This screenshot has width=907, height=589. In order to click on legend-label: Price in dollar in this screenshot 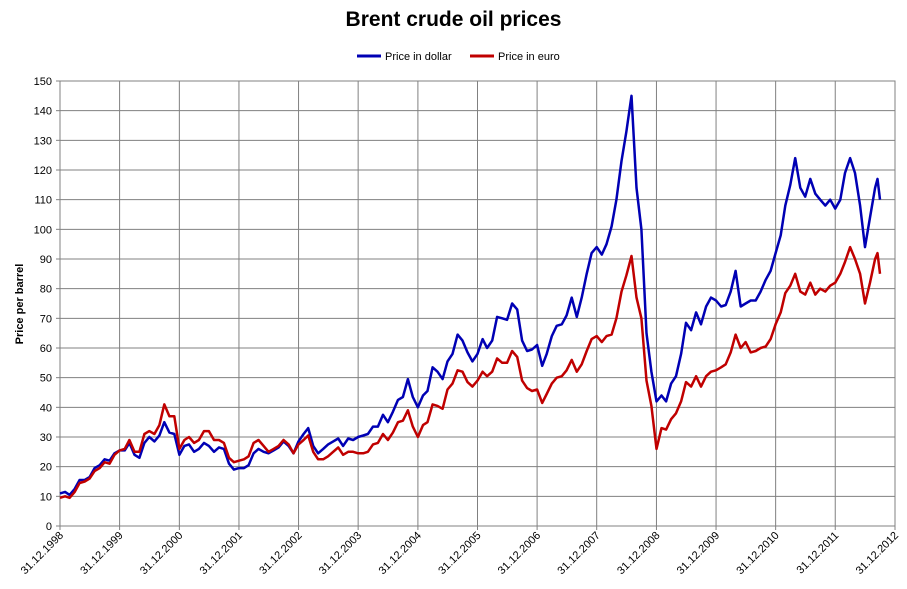, I will do `click(418, 57)`.